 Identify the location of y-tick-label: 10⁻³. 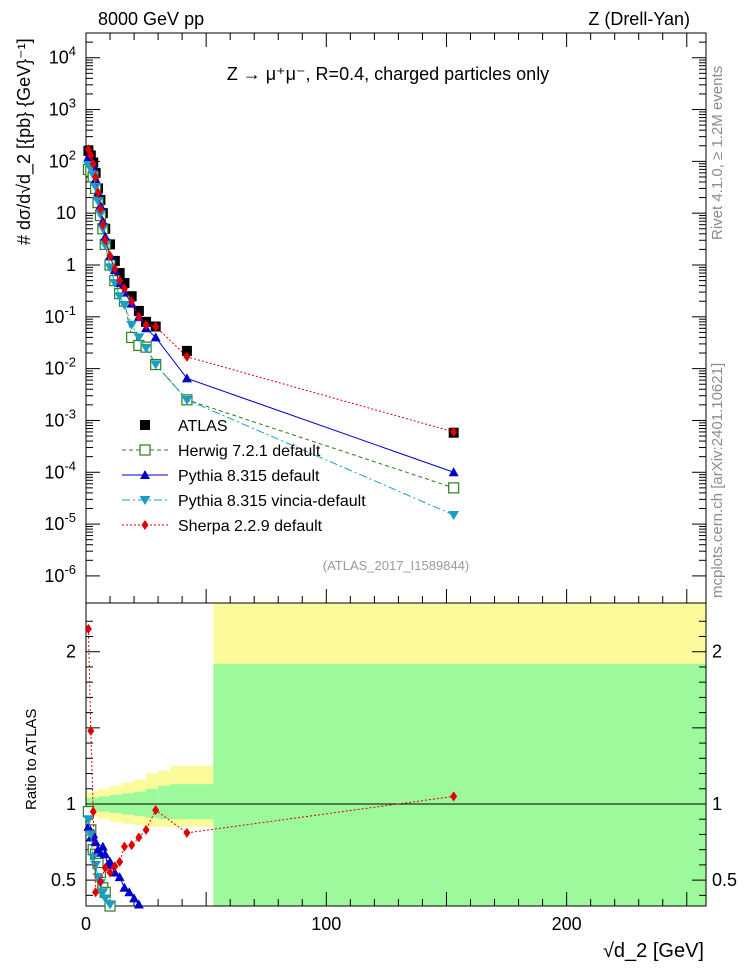
(60, 418).